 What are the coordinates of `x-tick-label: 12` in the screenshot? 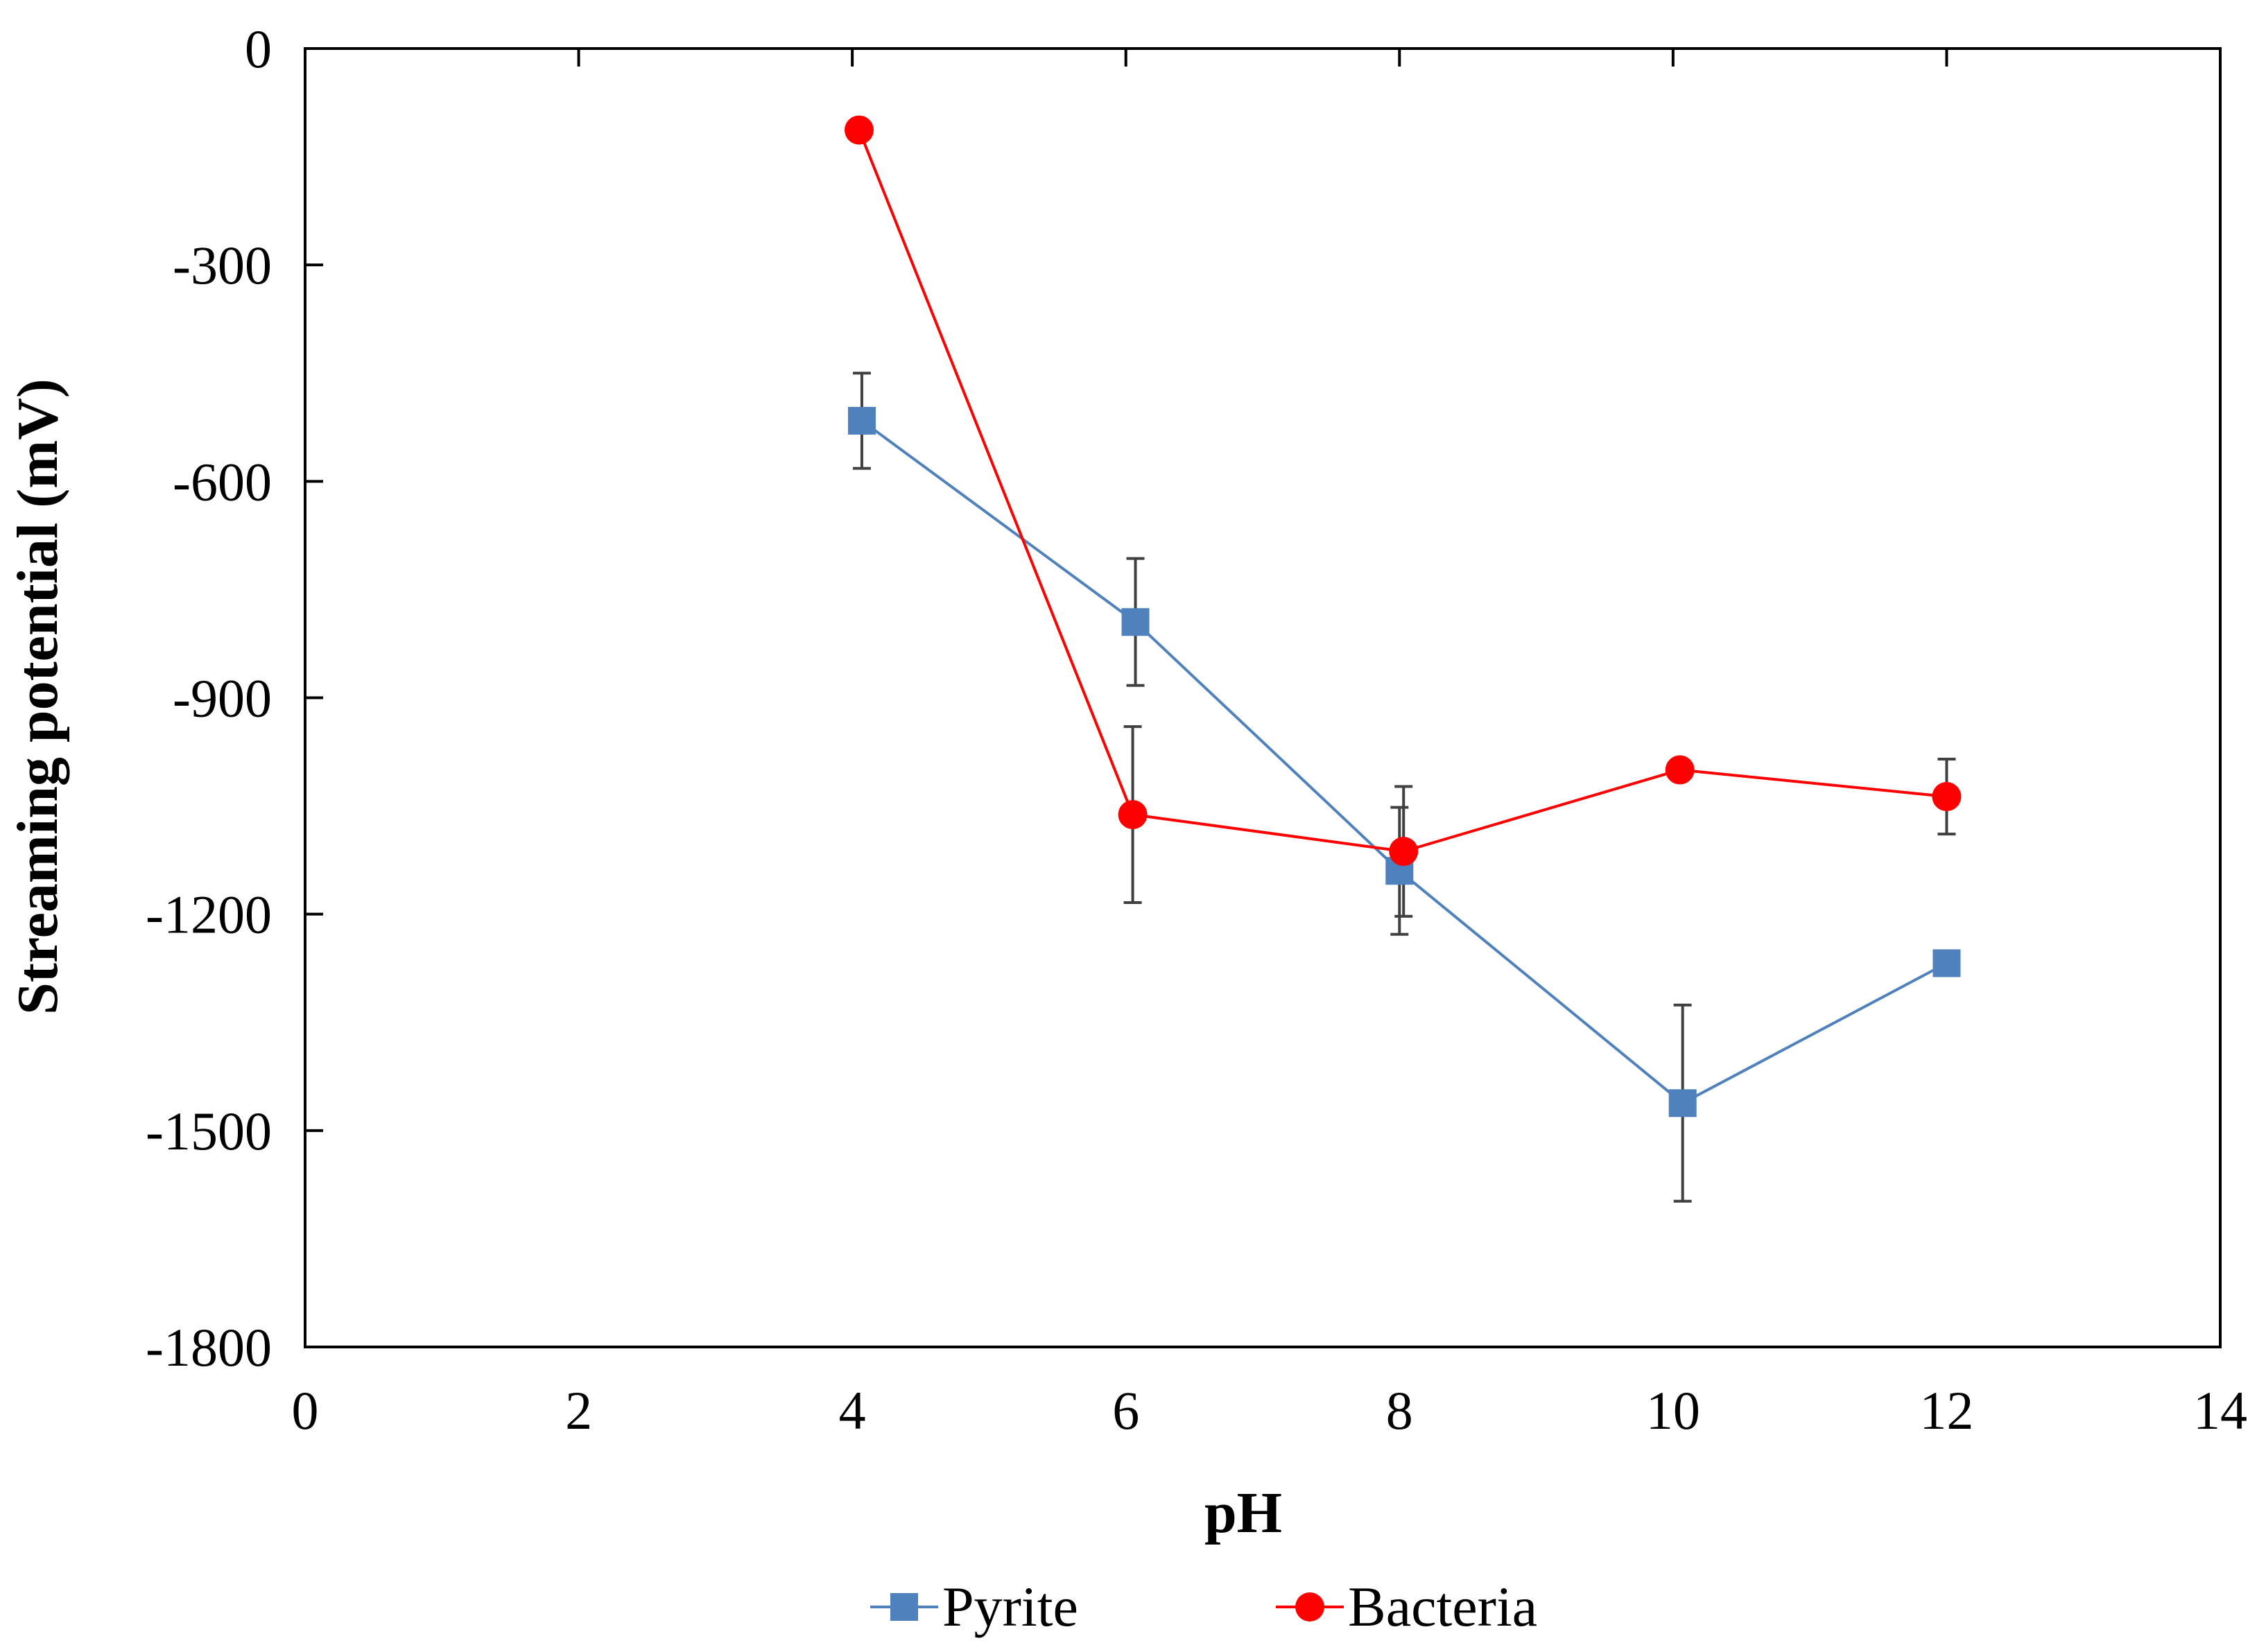 It's located at (1946, 1410).